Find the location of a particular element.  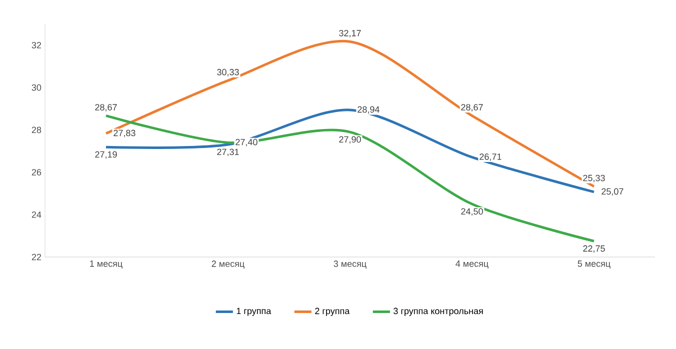

y-tick-label: 32 is located at coordinates (37, 45).